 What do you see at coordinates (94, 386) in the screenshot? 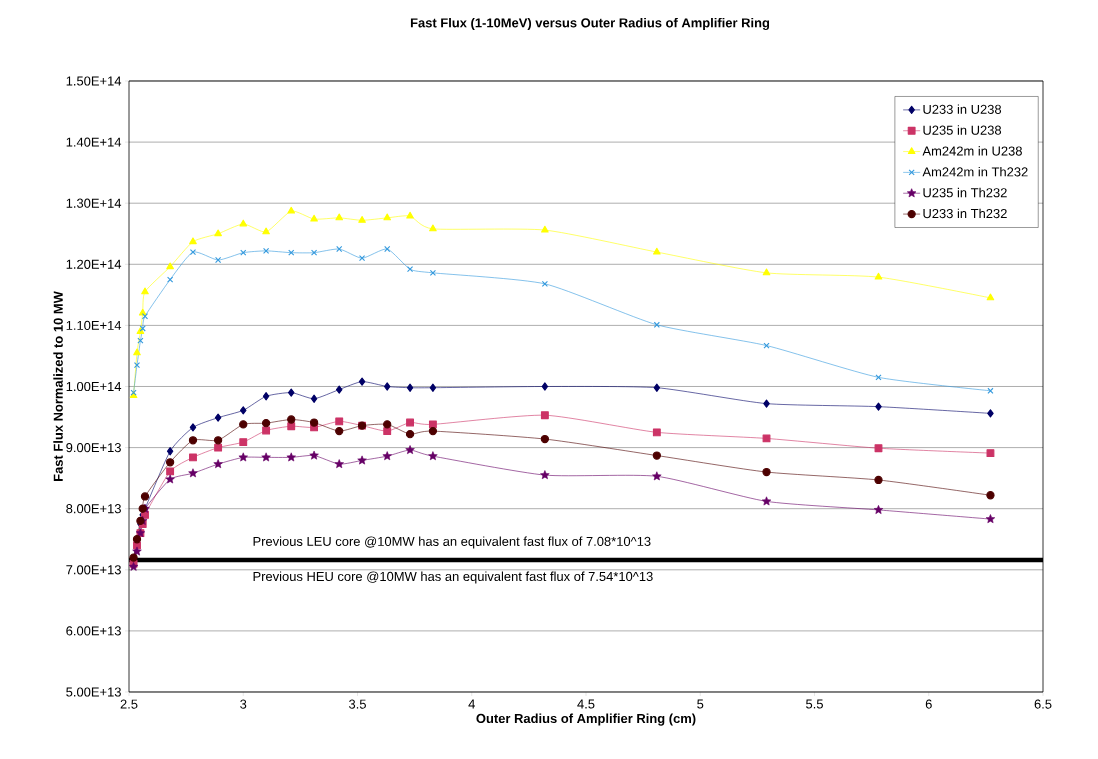
I see `y-tick-label: 1.00E+14` at bounding box center [94, 386].